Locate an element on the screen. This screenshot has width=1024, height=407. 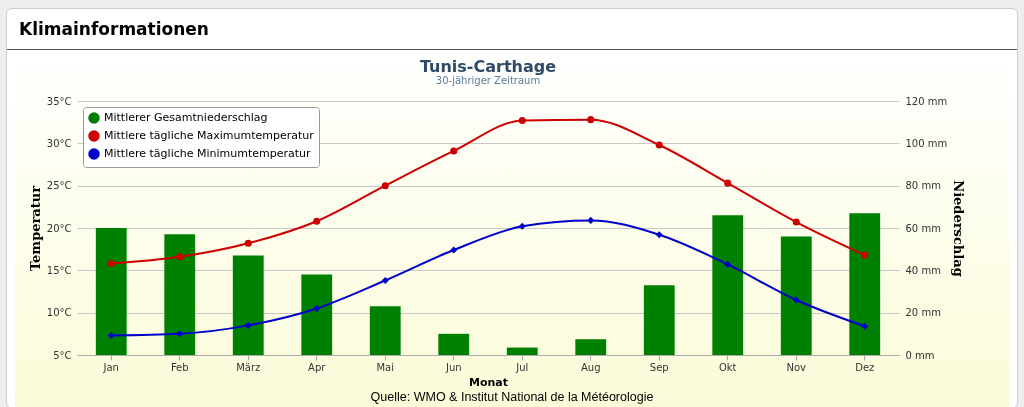
y-tick-label: 30°C is located at coordinates (59, 143).